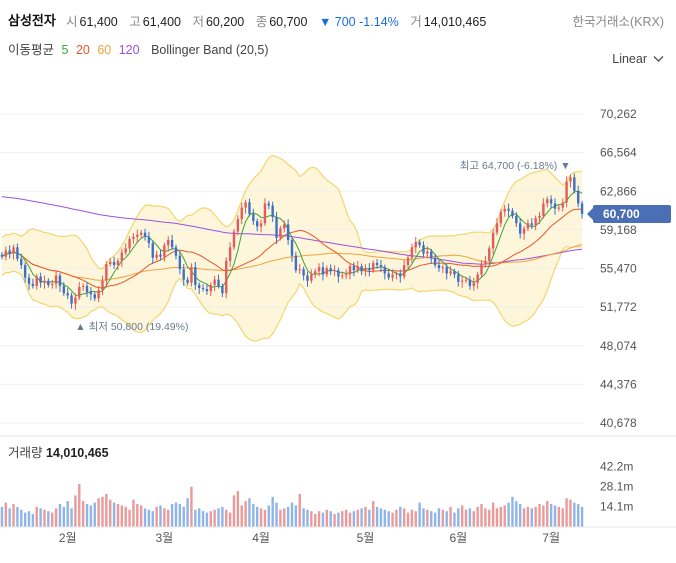 The width and height of the screenshot is (676, 563). Describe the element at coordinates (135, 22) in the screenshot. I see `high-label: 고` at that location.